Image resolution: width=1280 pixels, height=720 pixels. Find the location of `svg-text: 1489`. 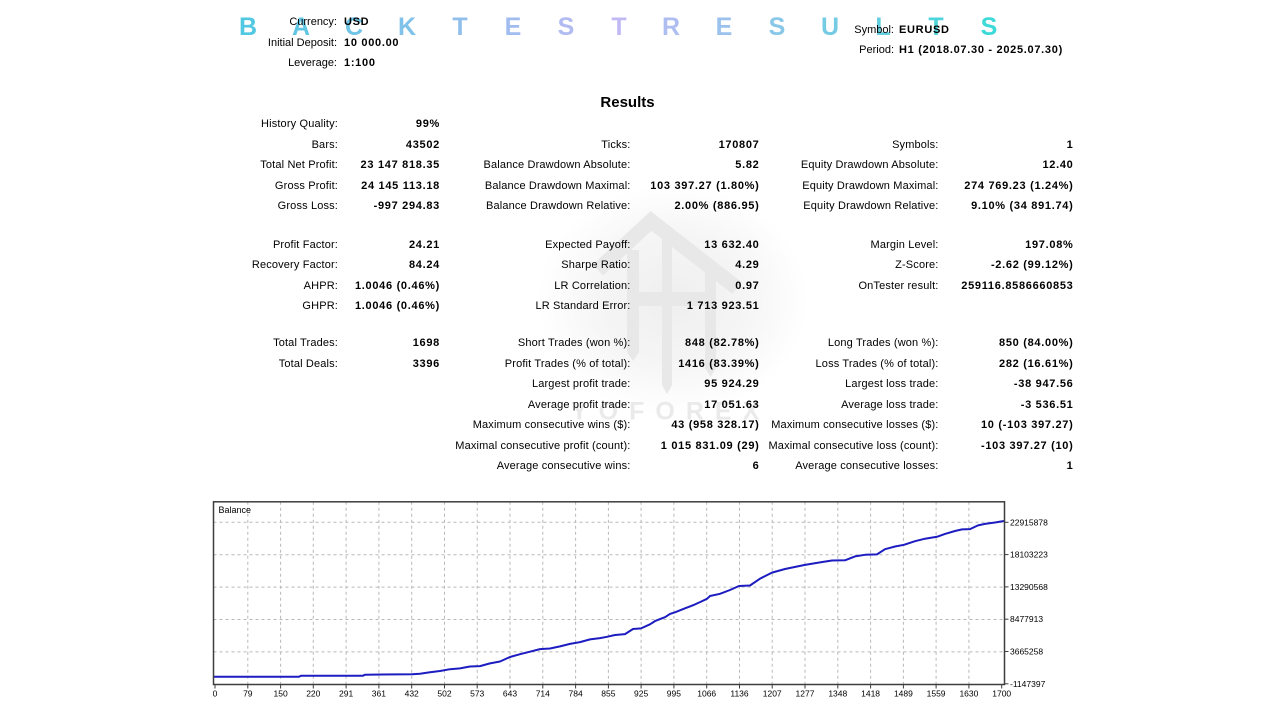

svg-text: 1489 is located at coordinates (903, 694).